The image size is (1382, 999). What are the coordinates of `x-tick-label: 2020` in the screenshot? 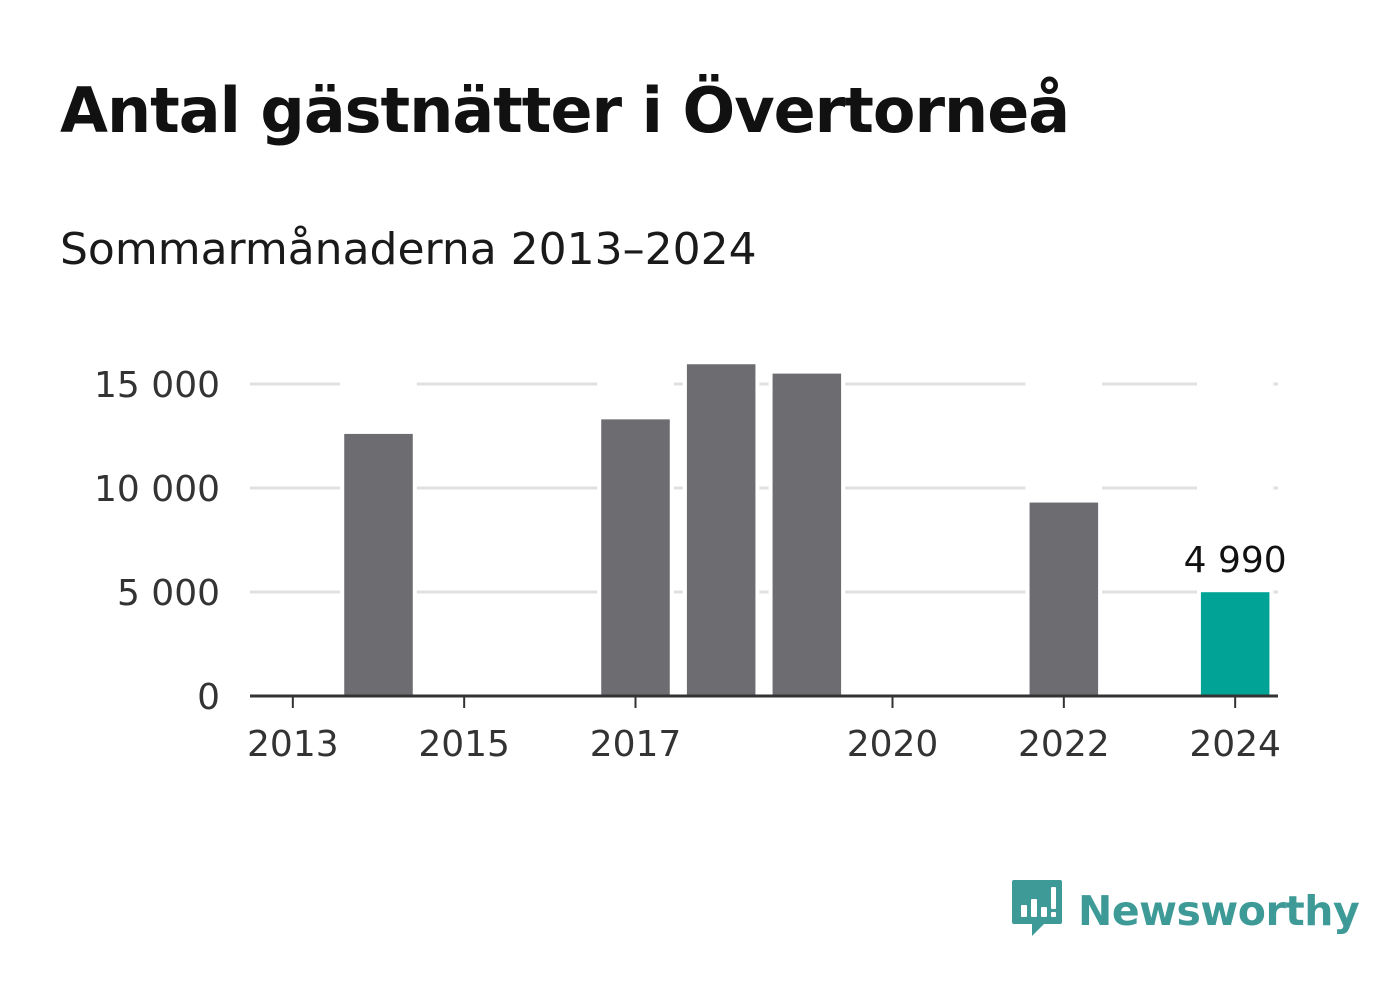 It's located at (893, 744).